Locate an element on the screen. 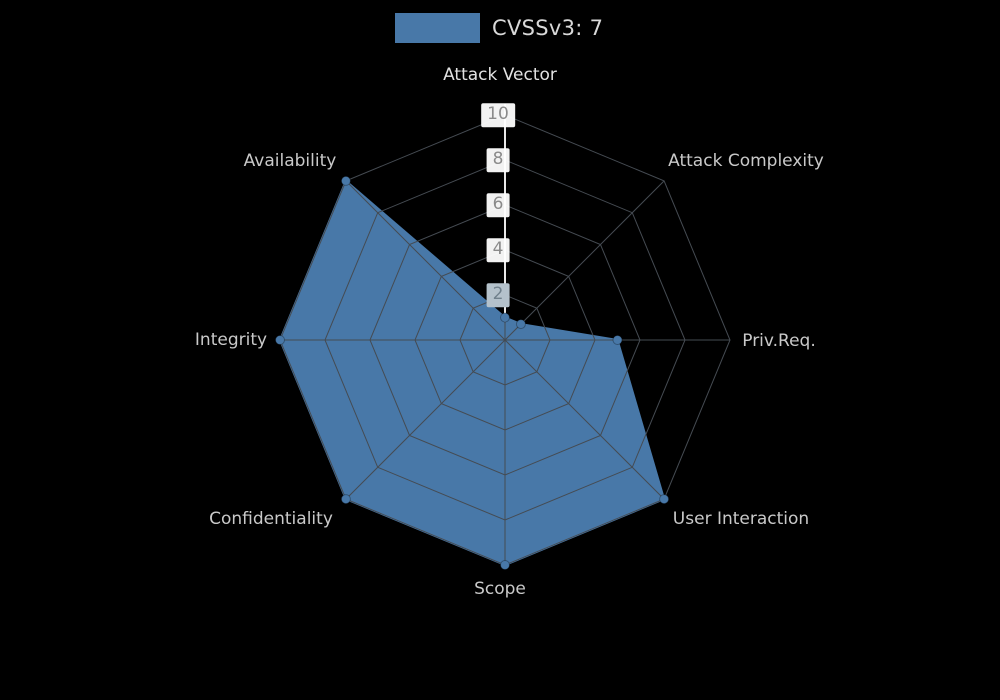 The width and height of the screenshot is (1000, 700). legend: CVSSv3: 7 is located at coordinates (499, 28).